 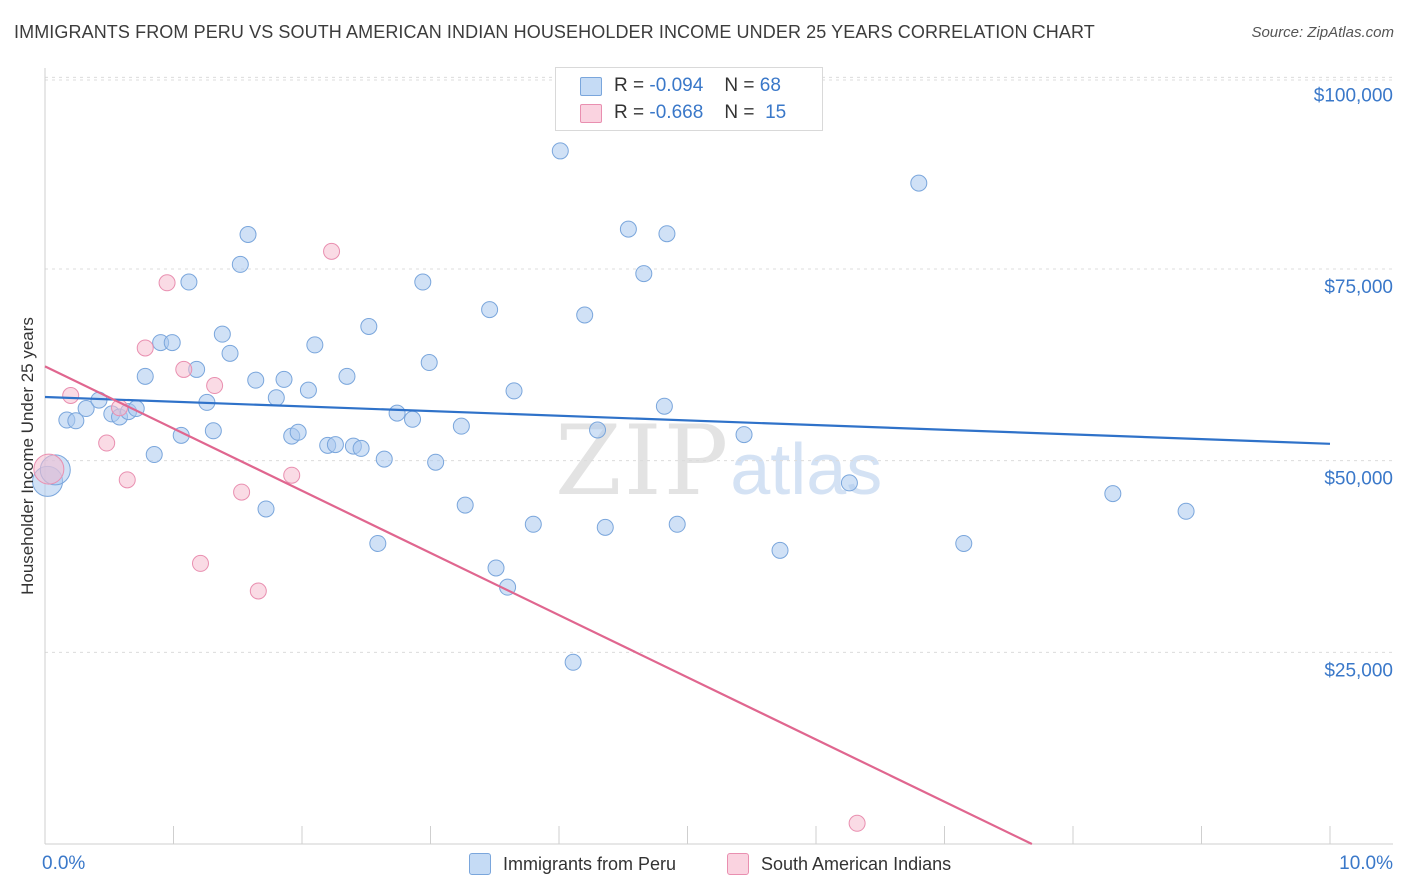 I want to click on peru-trend-line, so click(x=687, y=420).